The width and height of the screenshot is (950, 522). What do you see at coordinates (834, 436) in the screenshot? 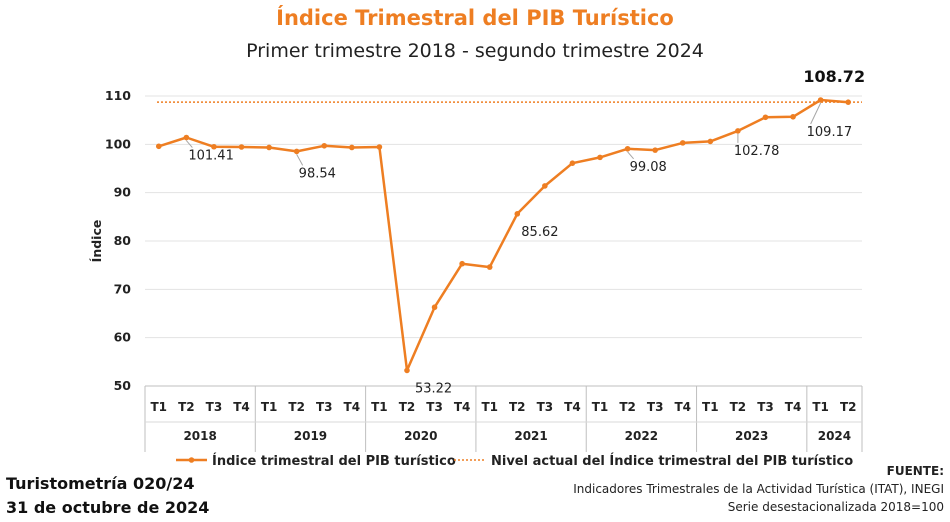
I see `x-year-label: 2024` at bounding box center [834, 436].